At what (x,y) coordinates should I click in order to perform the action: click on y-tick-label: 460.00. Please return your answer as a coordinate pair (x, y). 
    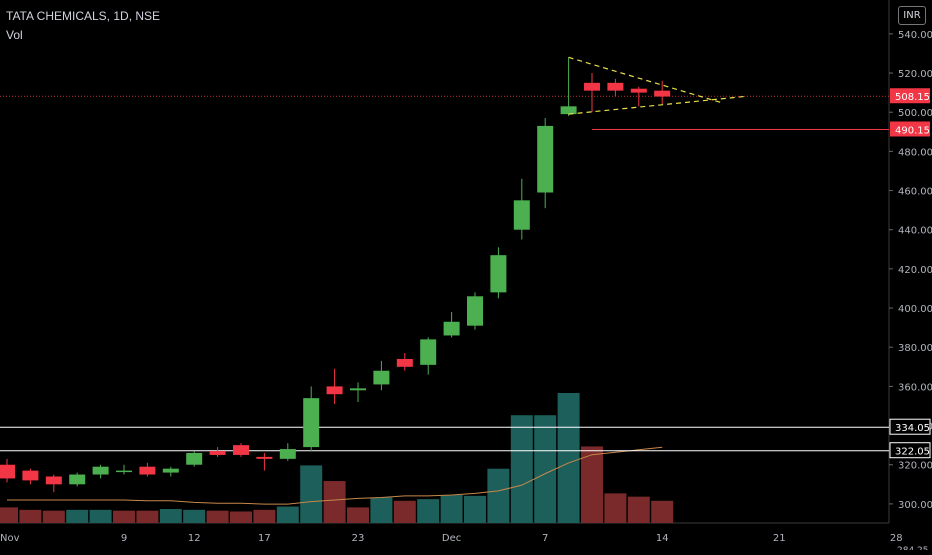
    Looking at the image, I should click on (915, 192).